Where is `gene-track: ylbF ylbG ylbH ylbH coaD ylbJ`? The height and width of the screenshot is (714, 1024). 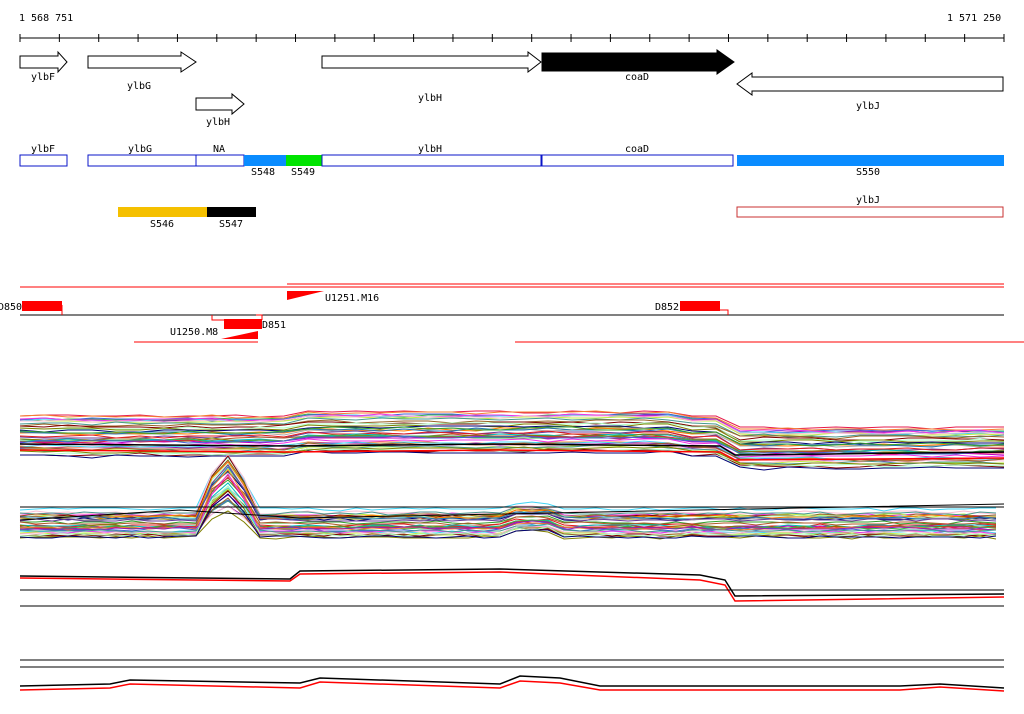 gene-track: ylbF ylbG ylbH ylbH coaD ylbJ is located at coordinates (511, 88).